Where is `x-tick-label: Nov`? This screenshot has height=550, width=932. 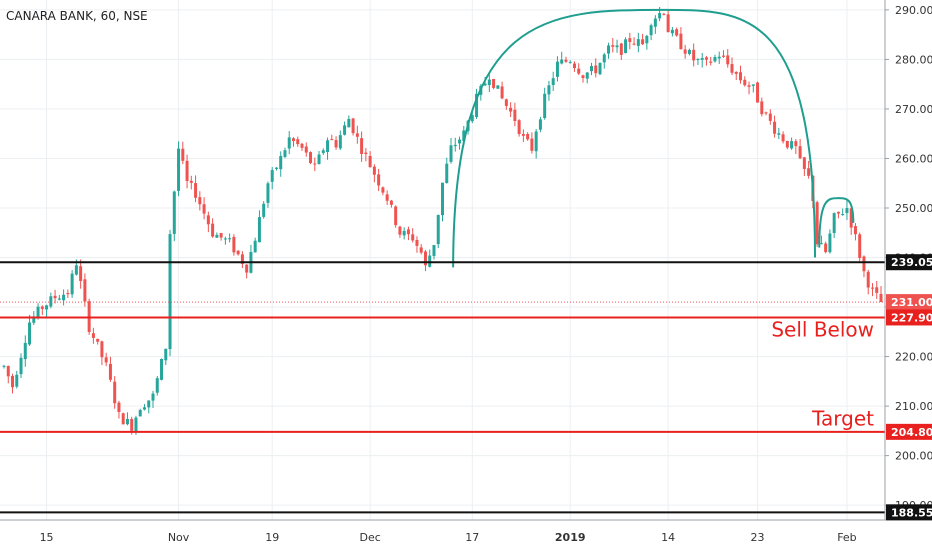 x-tick-label: Nov is located at coordinates (179, 537).